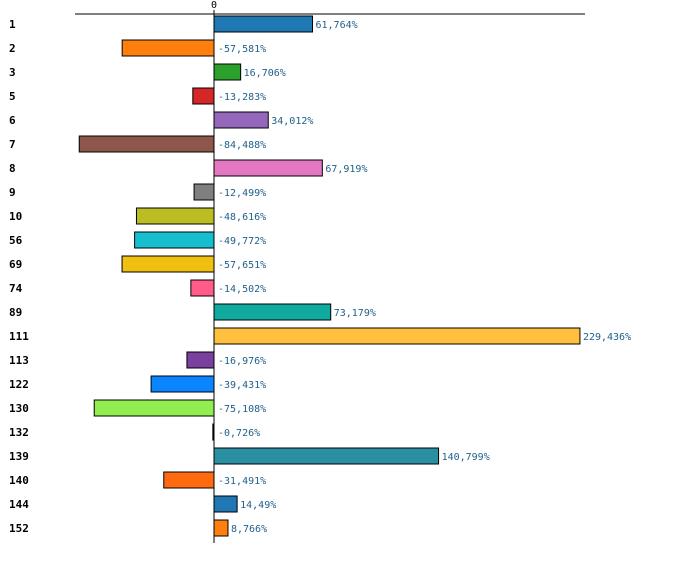  Describe the element at coordinates (242, 145) in the screenshot. I see `value-label-7: -84,488%` at that location.